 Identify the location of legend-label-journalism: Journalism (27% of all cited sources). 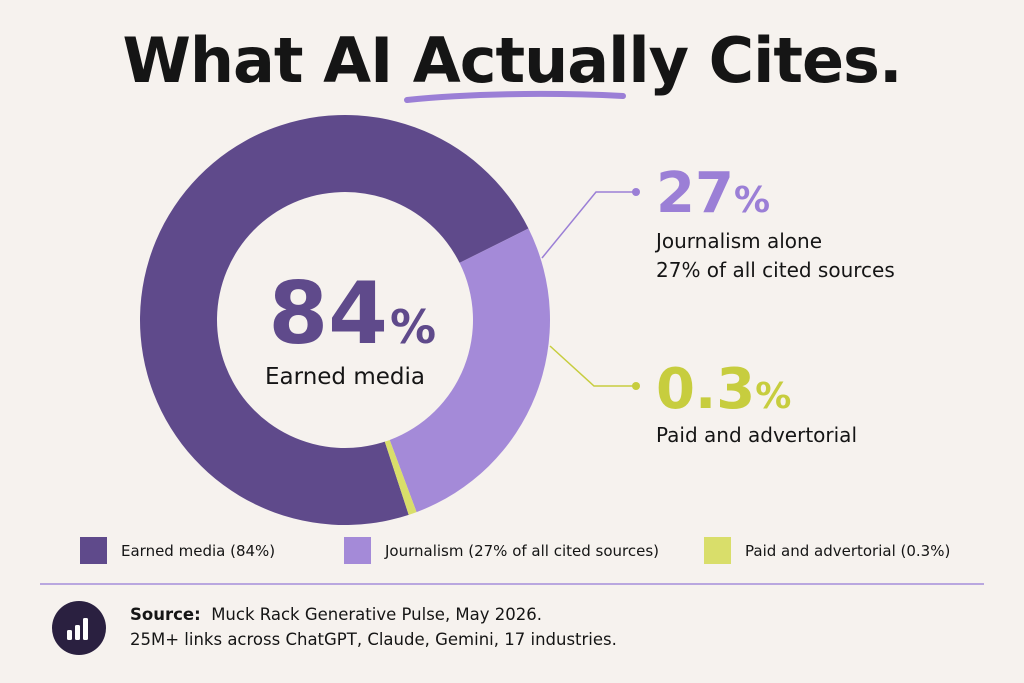
(522, 550).